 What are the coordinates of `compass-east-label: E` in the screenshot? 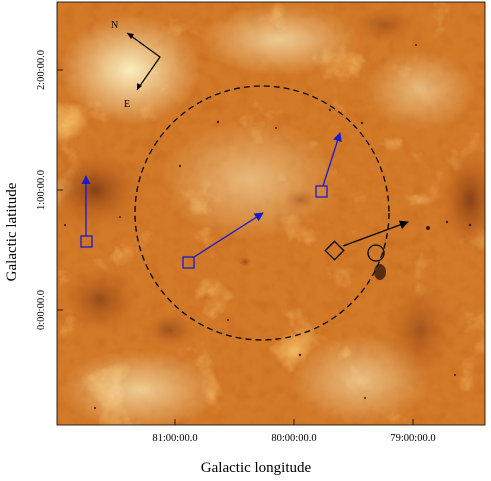 It's located at (127, 104).